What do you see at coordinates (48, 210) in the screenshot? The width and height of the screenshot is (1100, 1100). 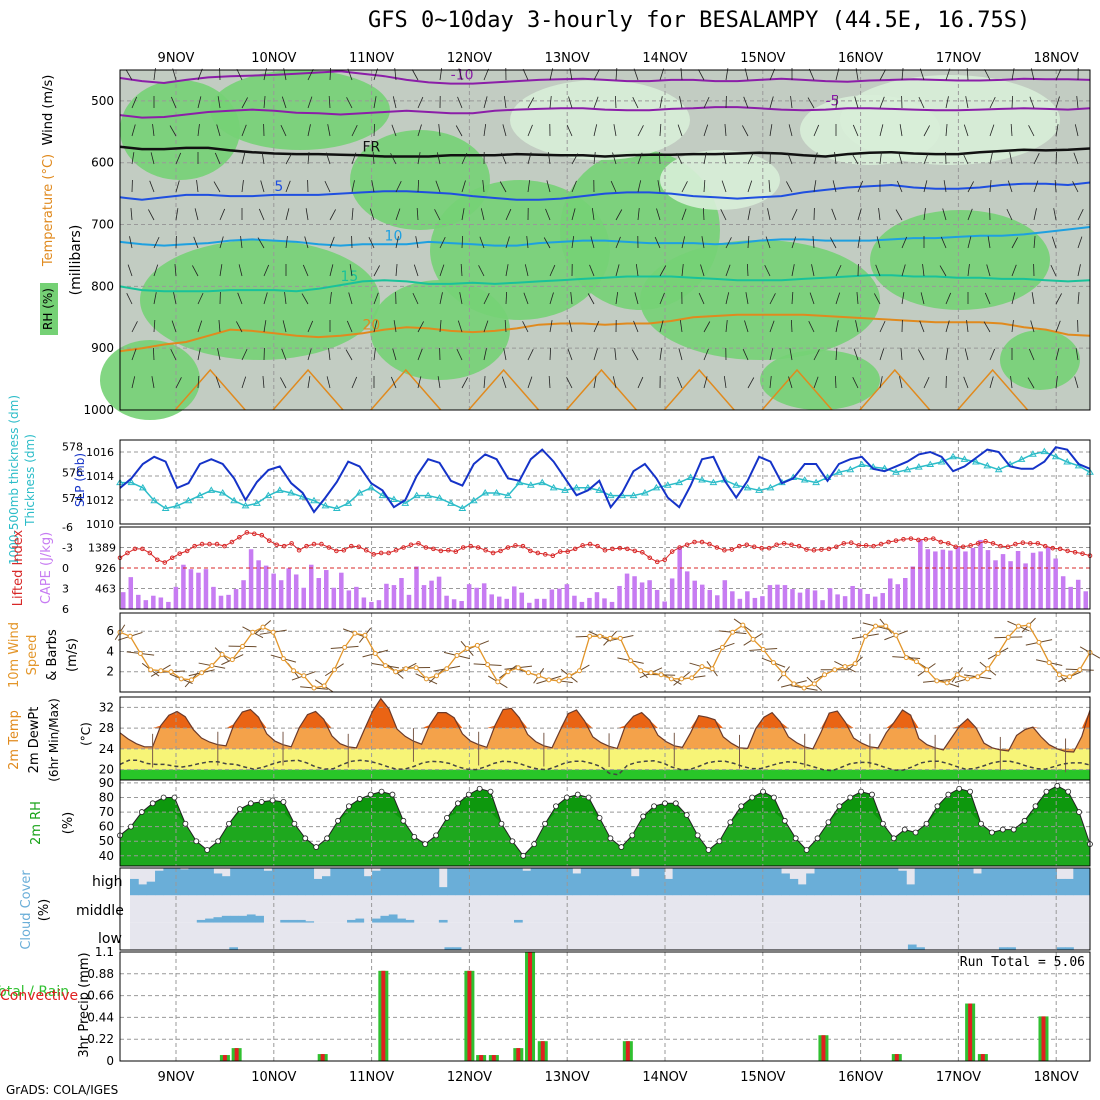 I see `temperature-axis-label: Temperature (°C)` at bounding box center [48, 210].